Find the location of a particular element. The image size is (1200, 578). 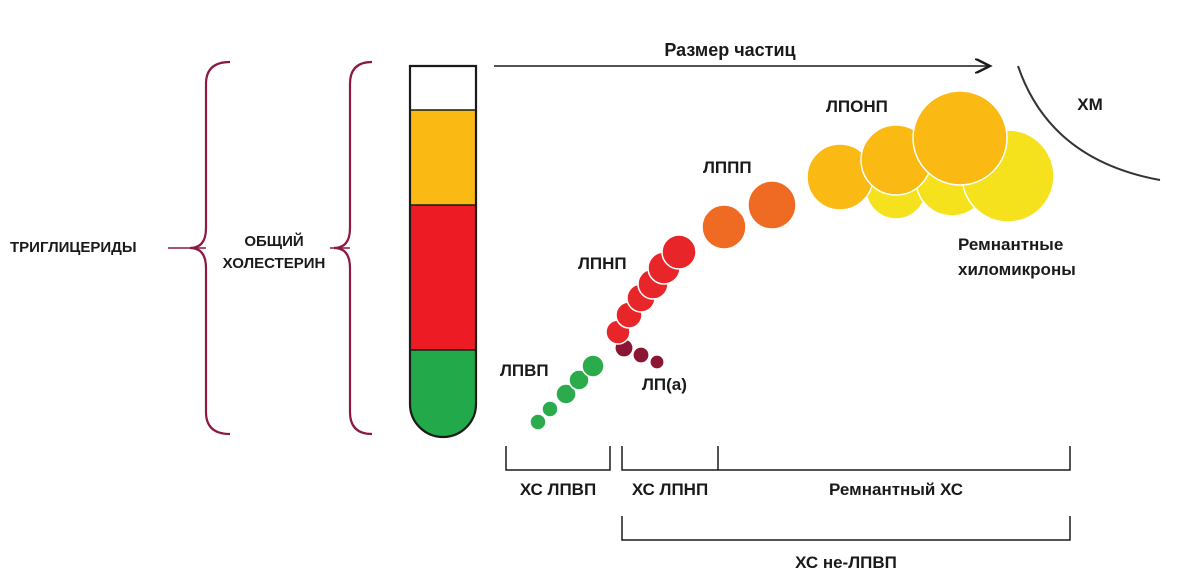

tube-top-segment is located at coordinates (443, 88).